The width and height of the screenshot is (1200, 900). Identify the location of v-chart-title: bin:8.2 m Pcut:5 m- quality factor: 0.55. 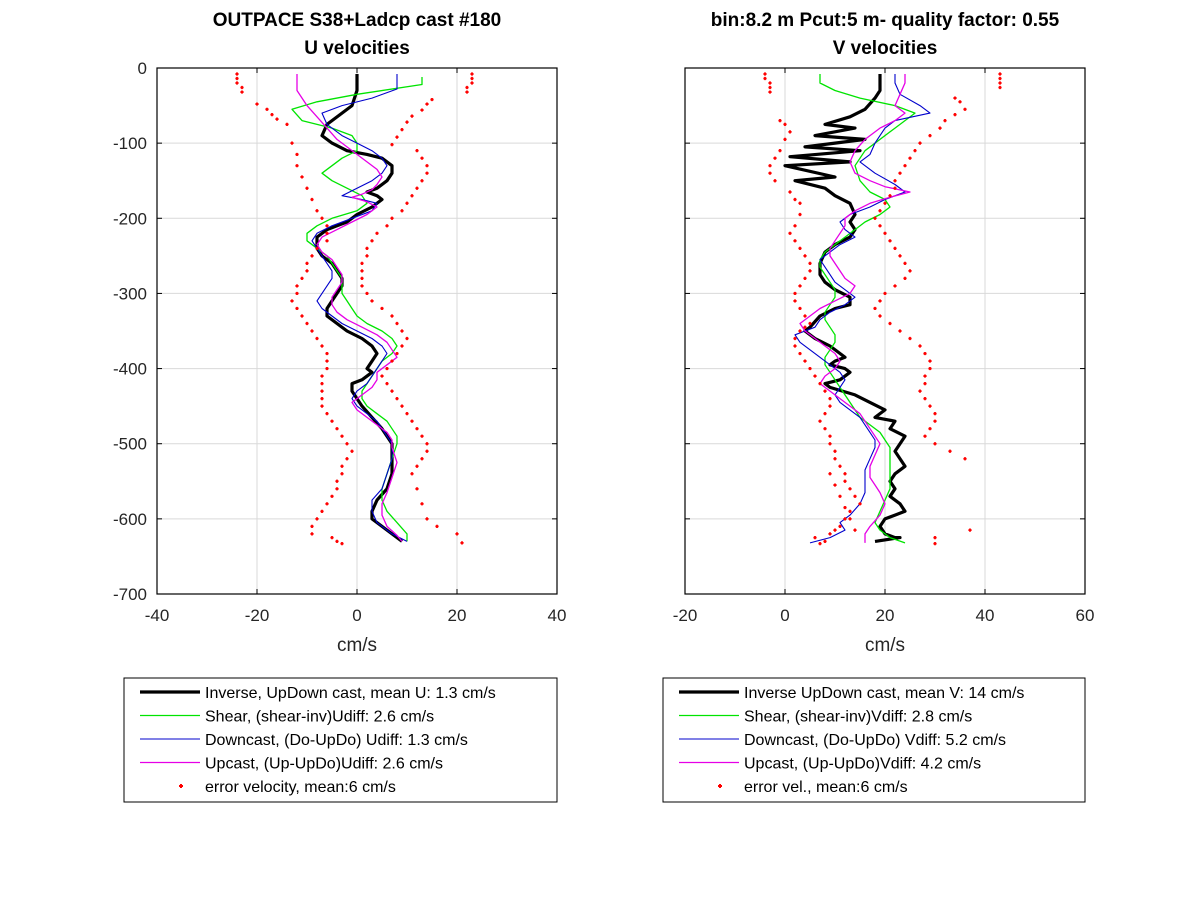
(885, 20).